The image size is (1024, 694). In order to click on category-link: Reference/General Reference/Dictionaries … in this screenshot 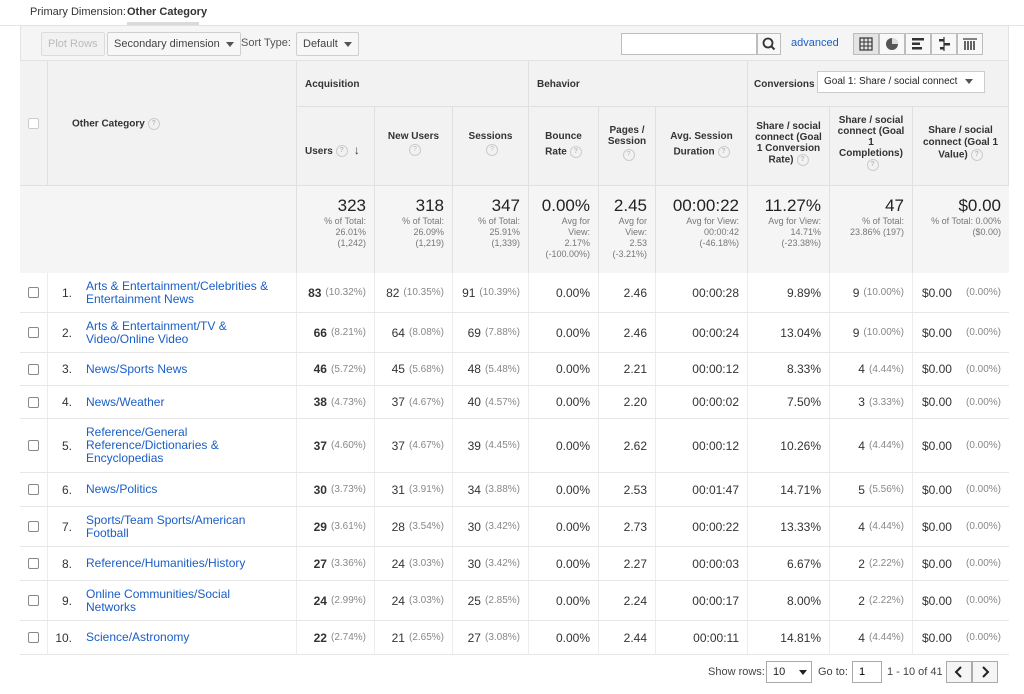, I will do `click(152, 445)`.